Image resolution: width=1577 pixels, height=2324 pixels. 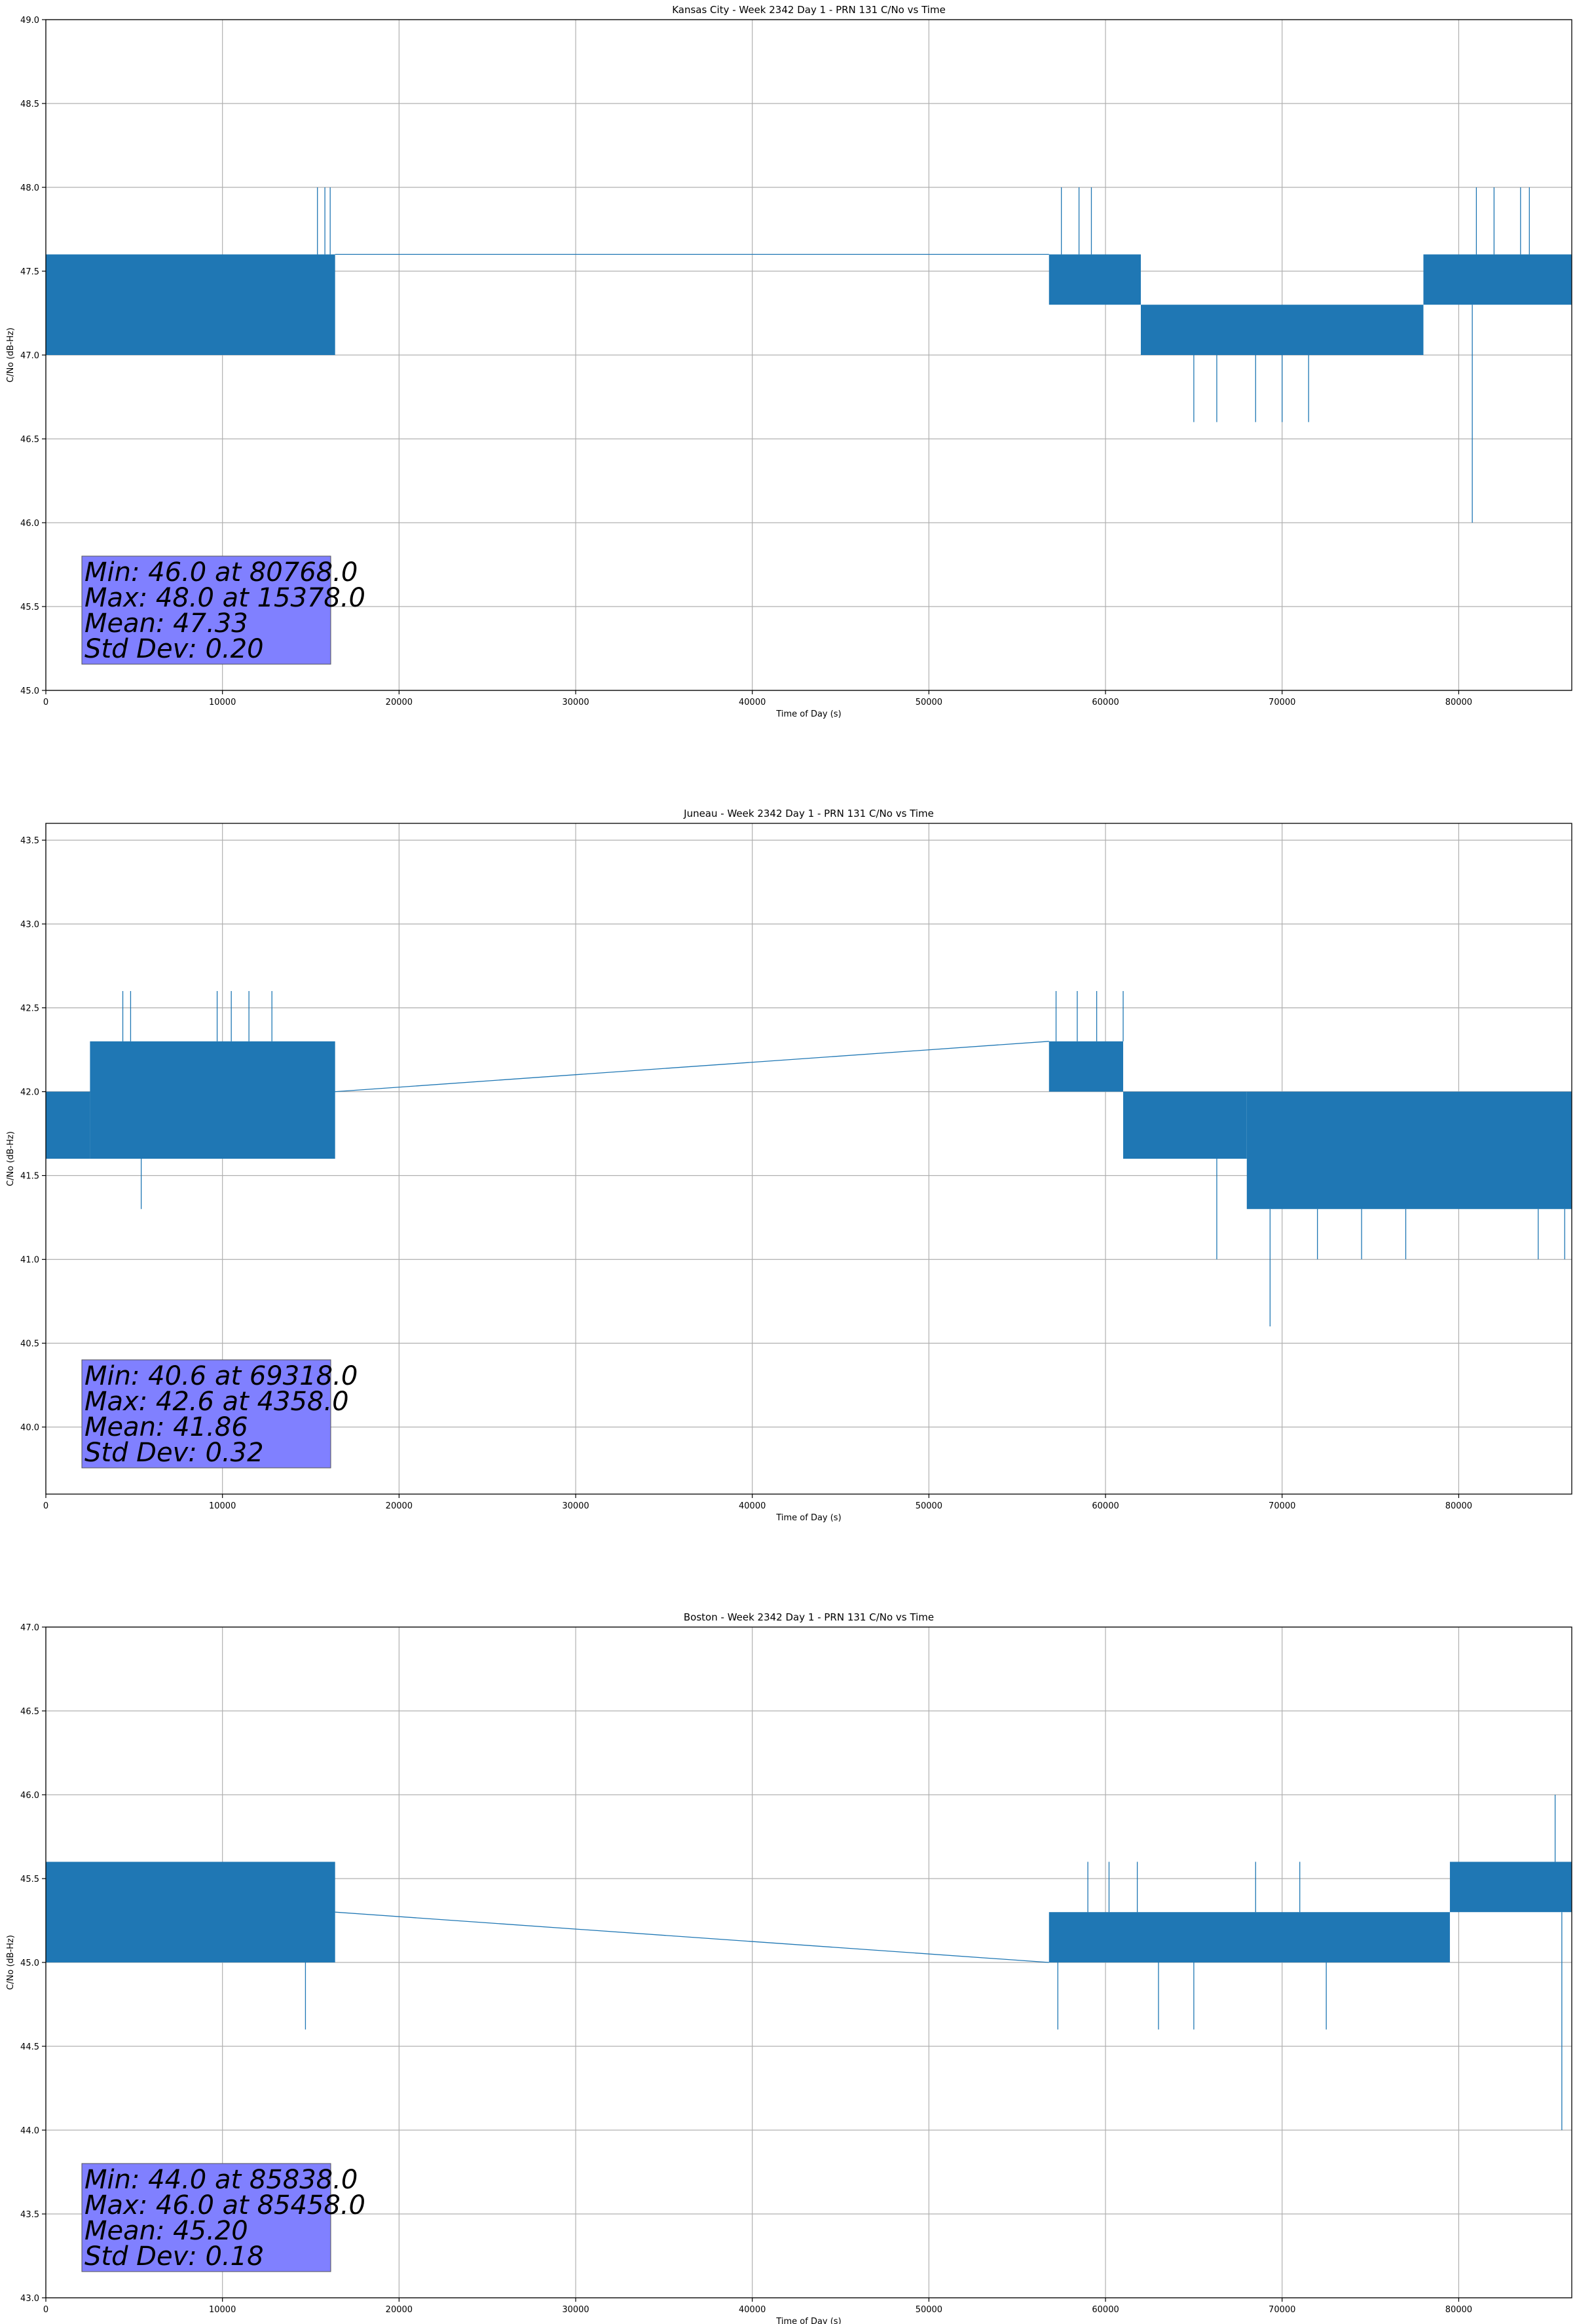 I want to click on chart-2-xlabel: Time of Day (s), so click(x=808, y=2320).